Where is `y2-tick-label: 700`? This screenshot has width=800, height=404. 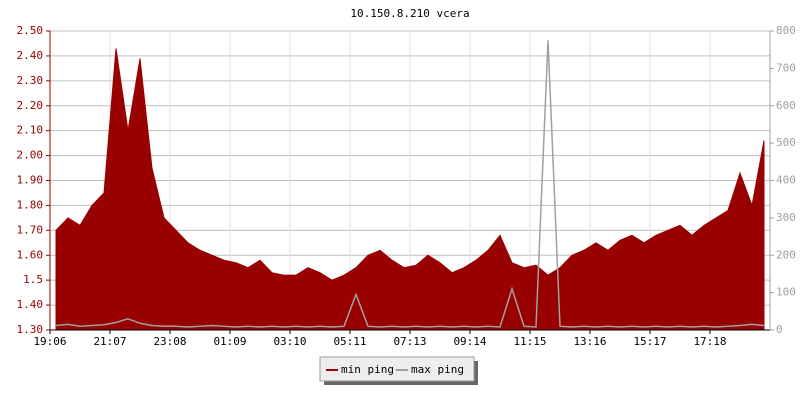 y2-tick-label: 700 is located at coordinates (786, 67).